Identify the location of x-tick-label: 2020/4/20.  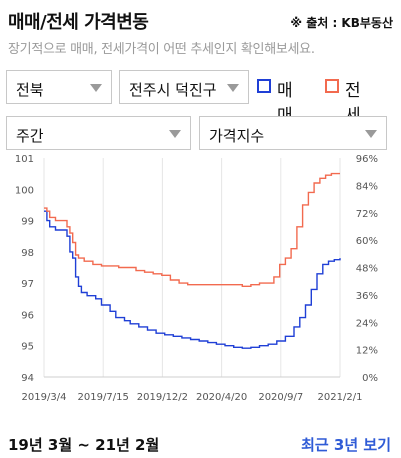
(221, 397).